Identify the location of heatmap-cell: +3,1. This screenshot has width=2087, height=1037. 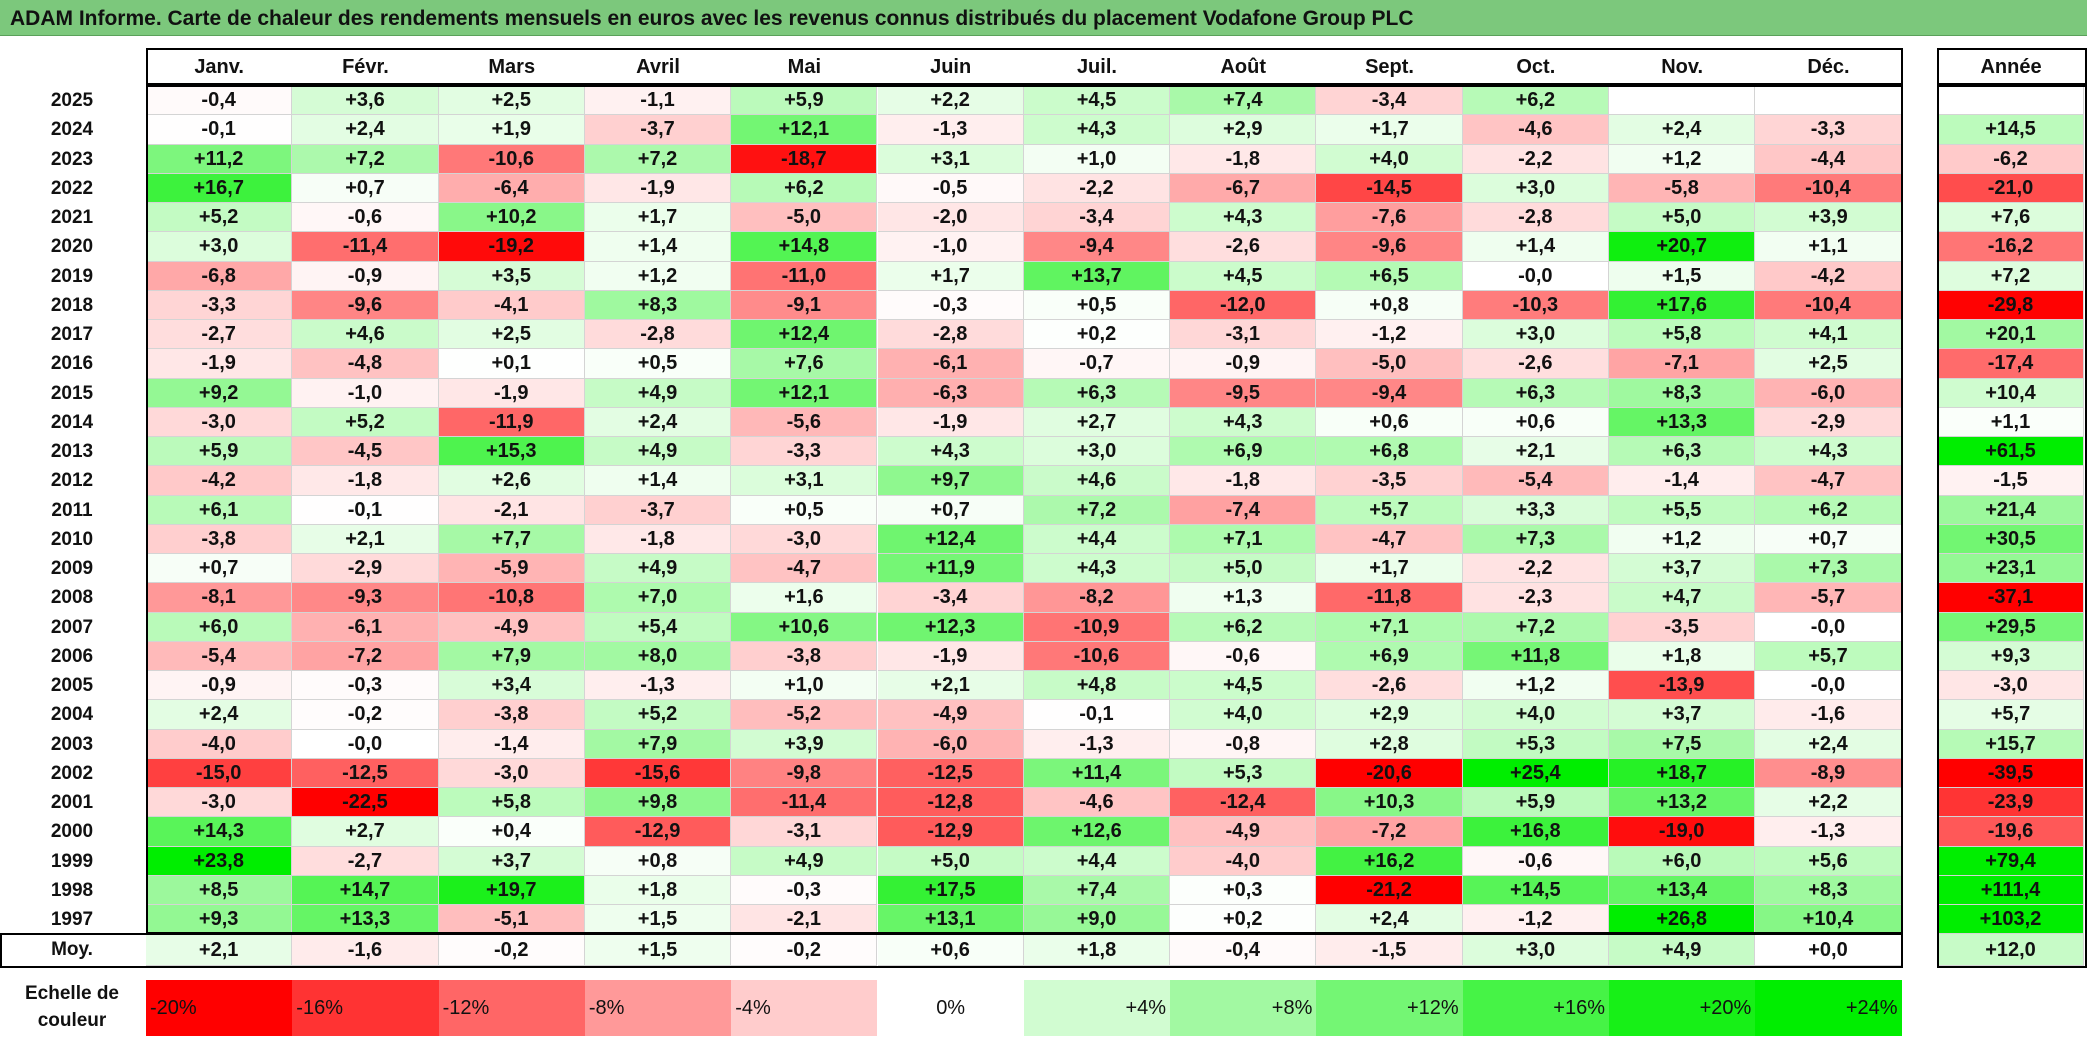
(950, 159).